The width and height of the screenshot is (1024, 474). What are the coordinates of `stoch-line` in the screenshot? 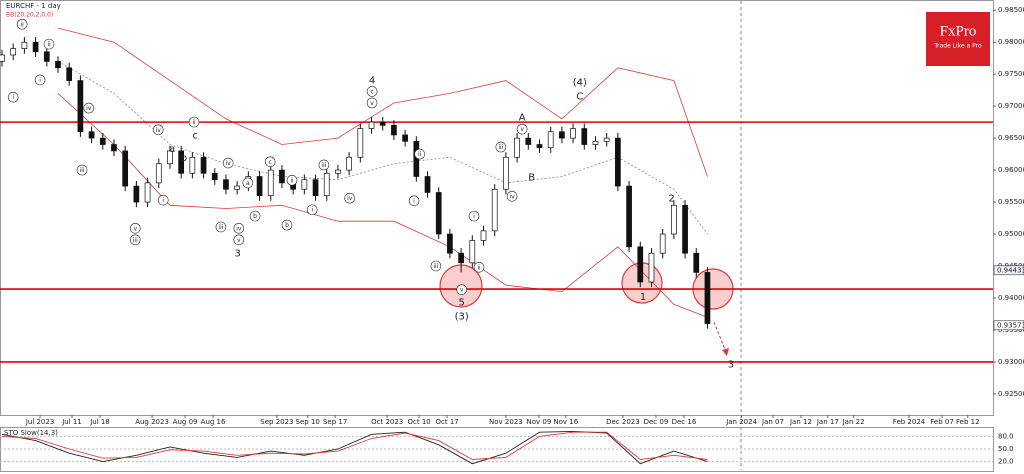 It's located at (354, 445).